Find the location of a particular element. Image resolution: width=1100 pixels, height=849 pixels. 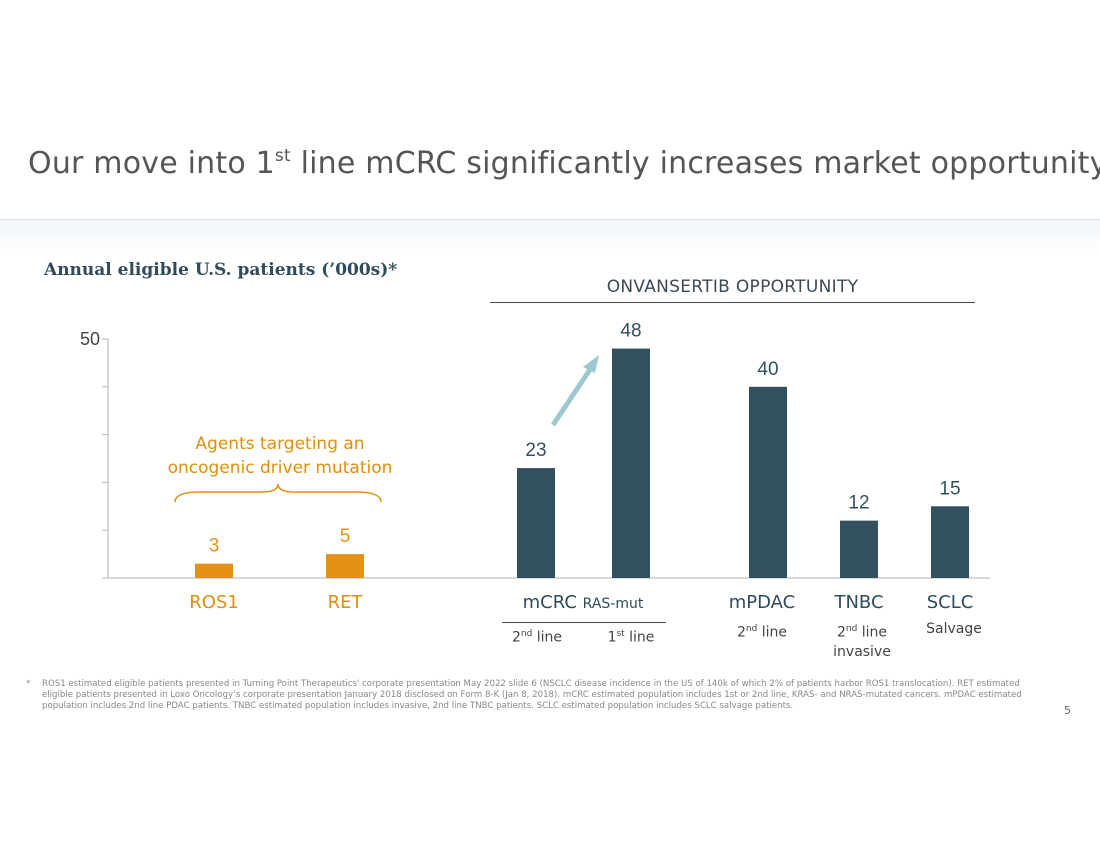

bar-value-label: 40 is located at coordinates (767, 369).